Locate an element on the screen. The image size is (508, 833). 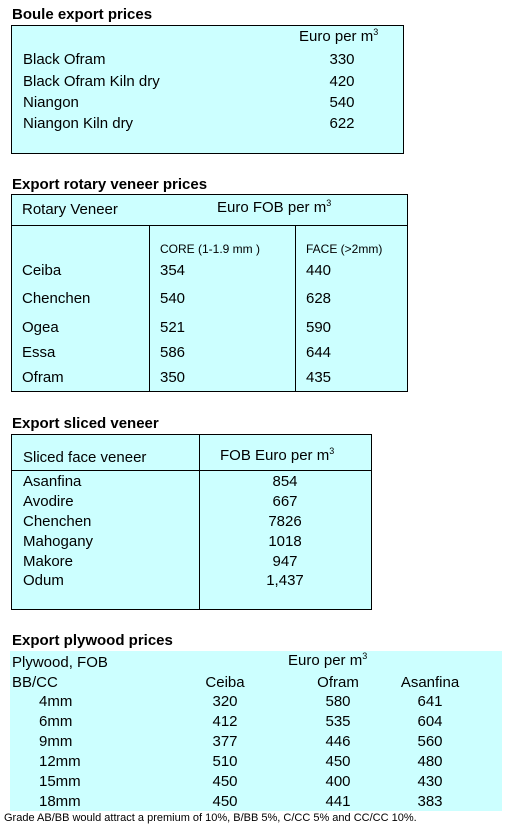
rotary-row-face: 435 is located at coordinates (319, 377).